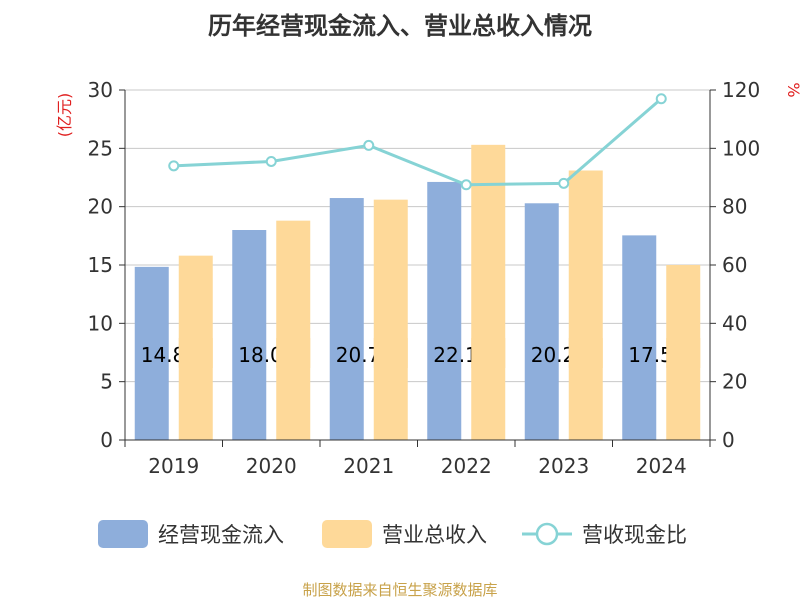 The height and width of the screenshot is (600, 800). Describe the element at coordinates (400, 590) in the screenshot. I see `source-note: 制图数据来自恒生聚源数据库` at that location.